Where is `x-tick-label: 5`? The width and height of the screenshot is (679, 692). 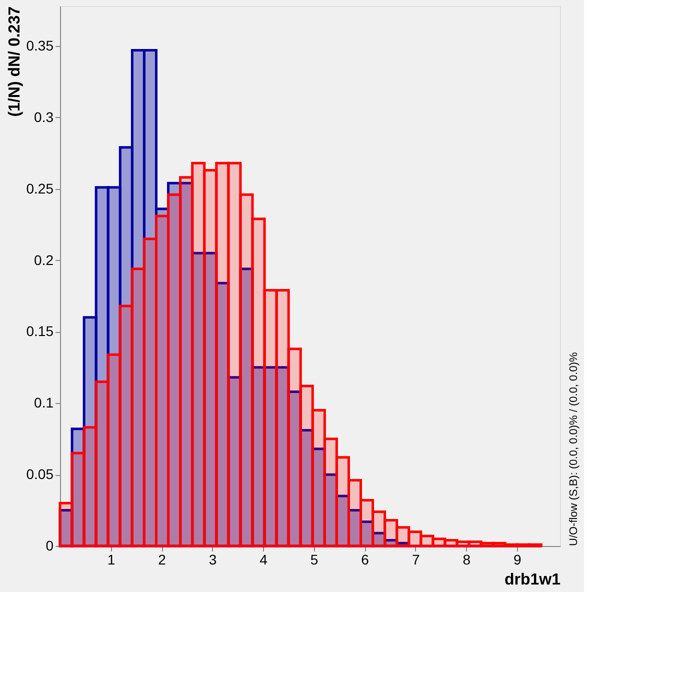
x-tick-label: 5 is located at coordinates (314, 560).